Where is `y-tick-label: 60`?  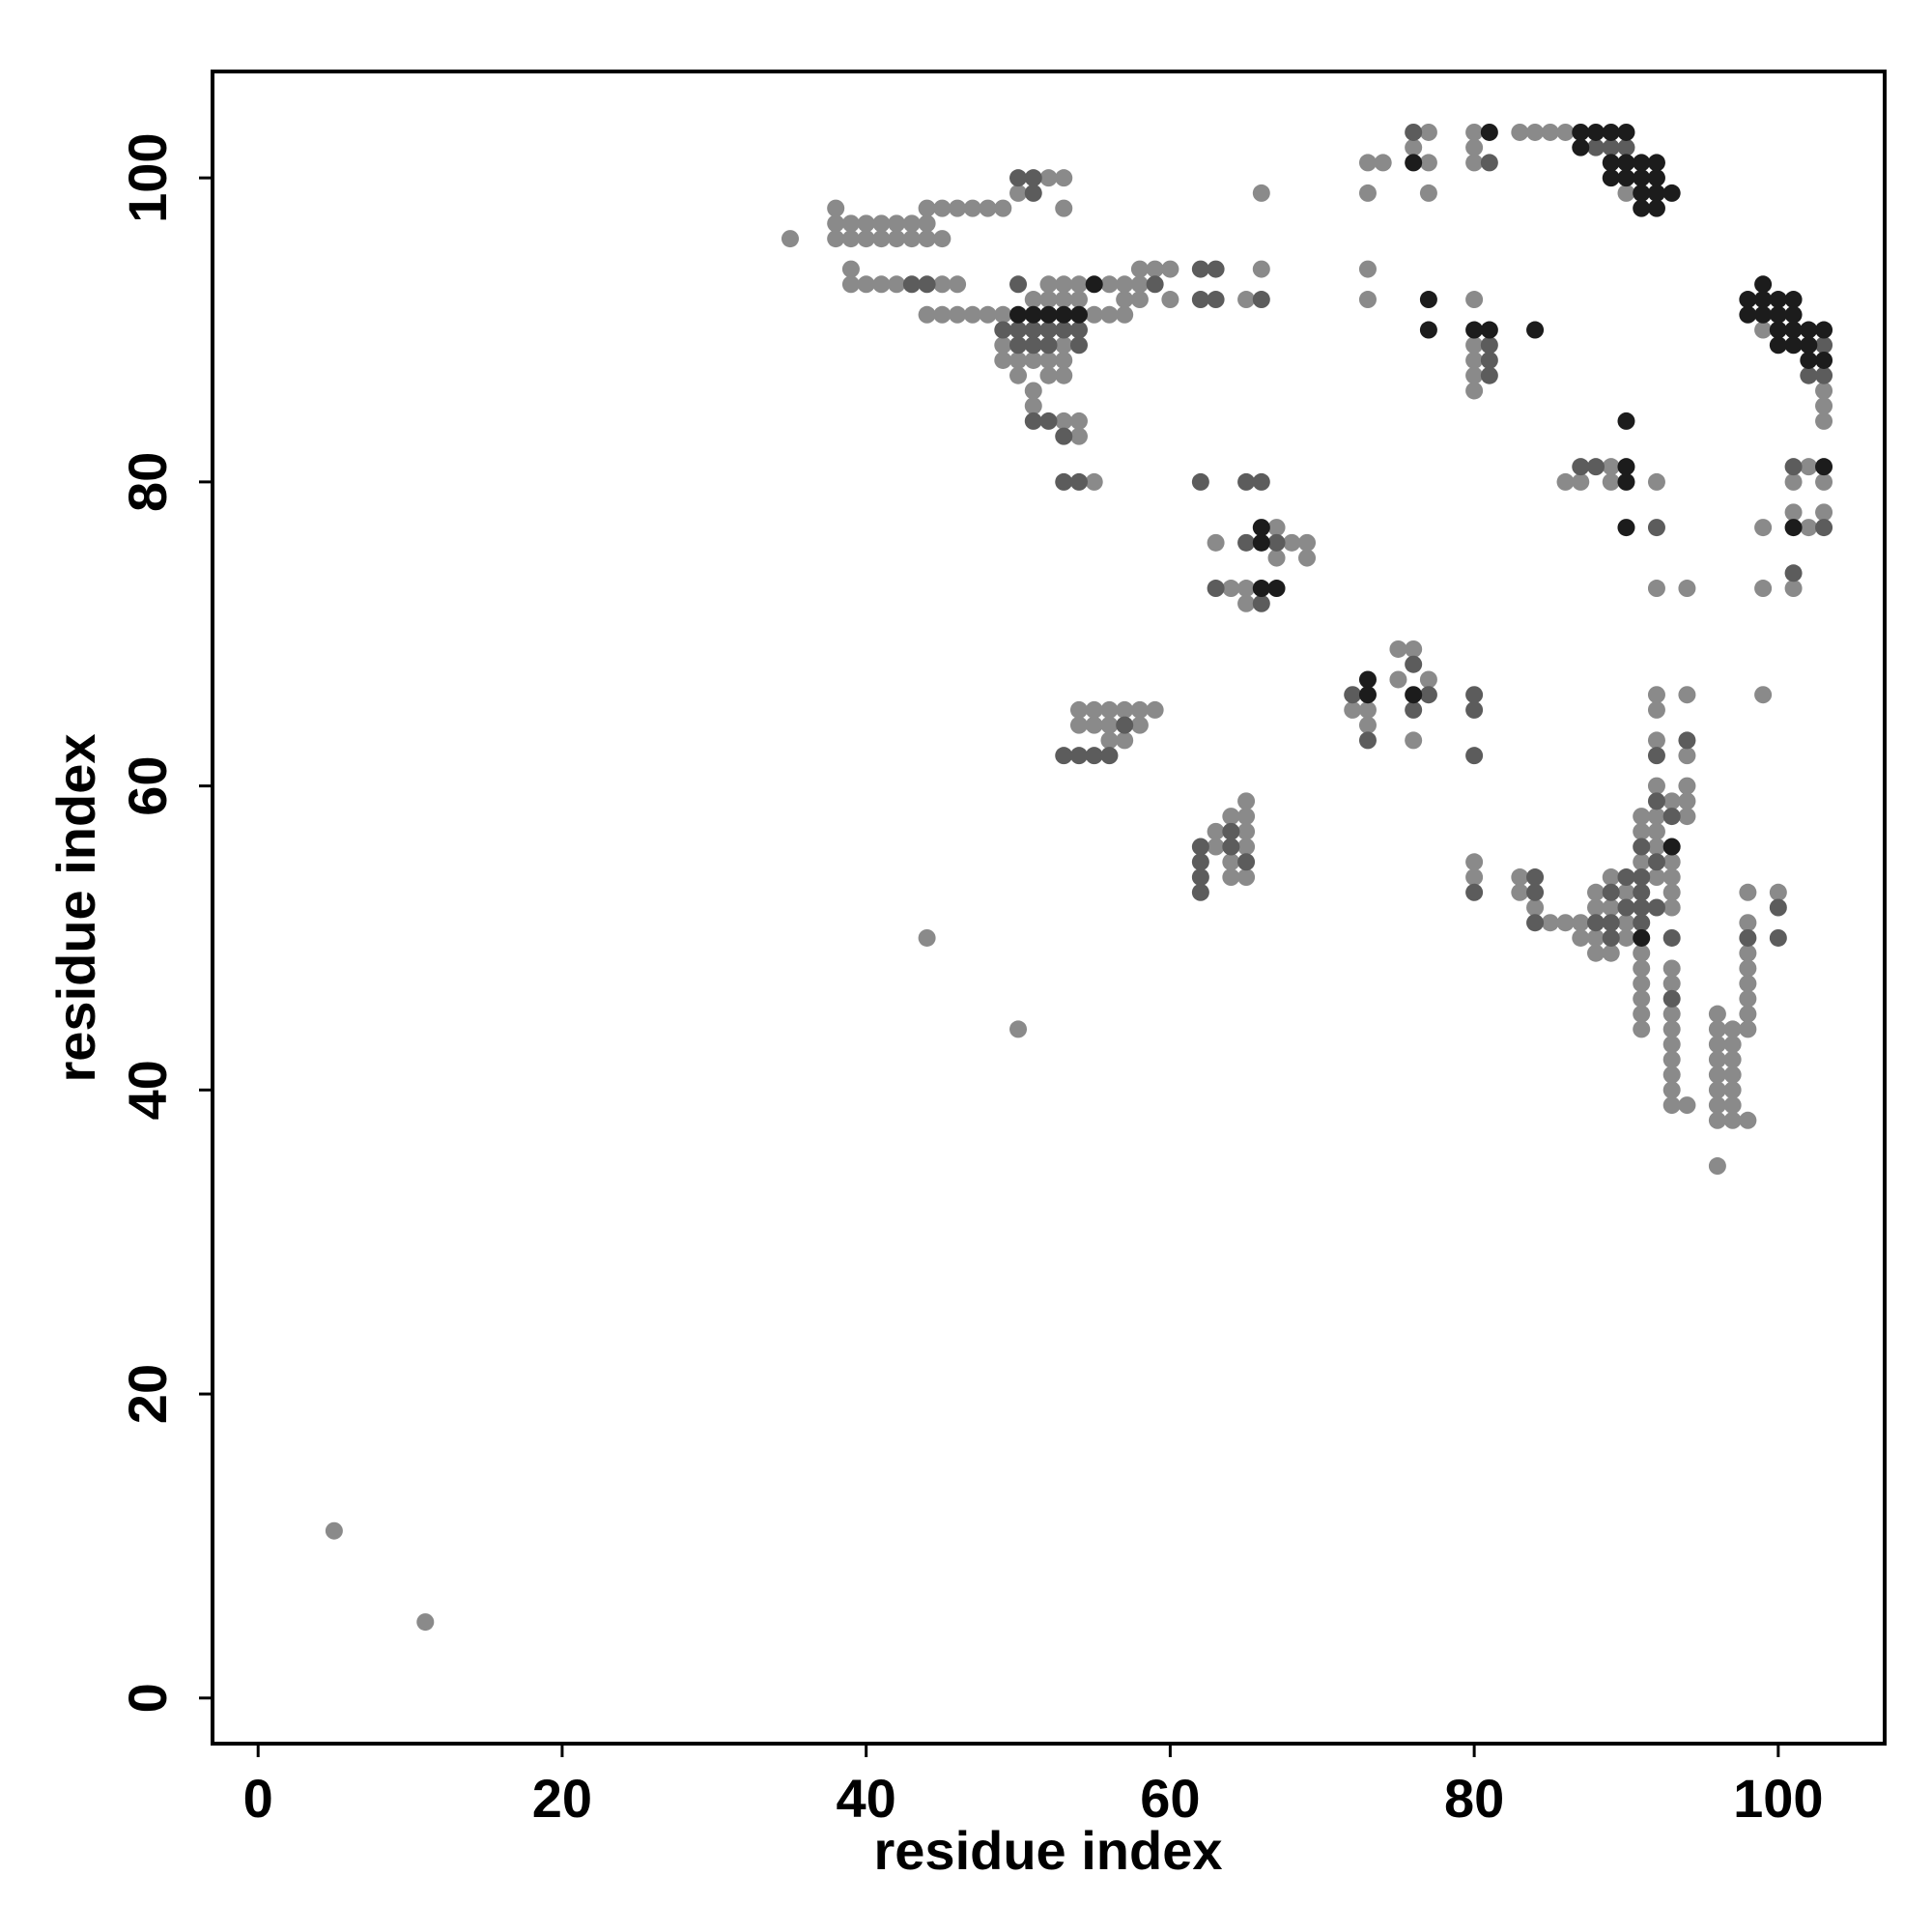
y-tick-label: 60 is located at coordinates (147, 785).